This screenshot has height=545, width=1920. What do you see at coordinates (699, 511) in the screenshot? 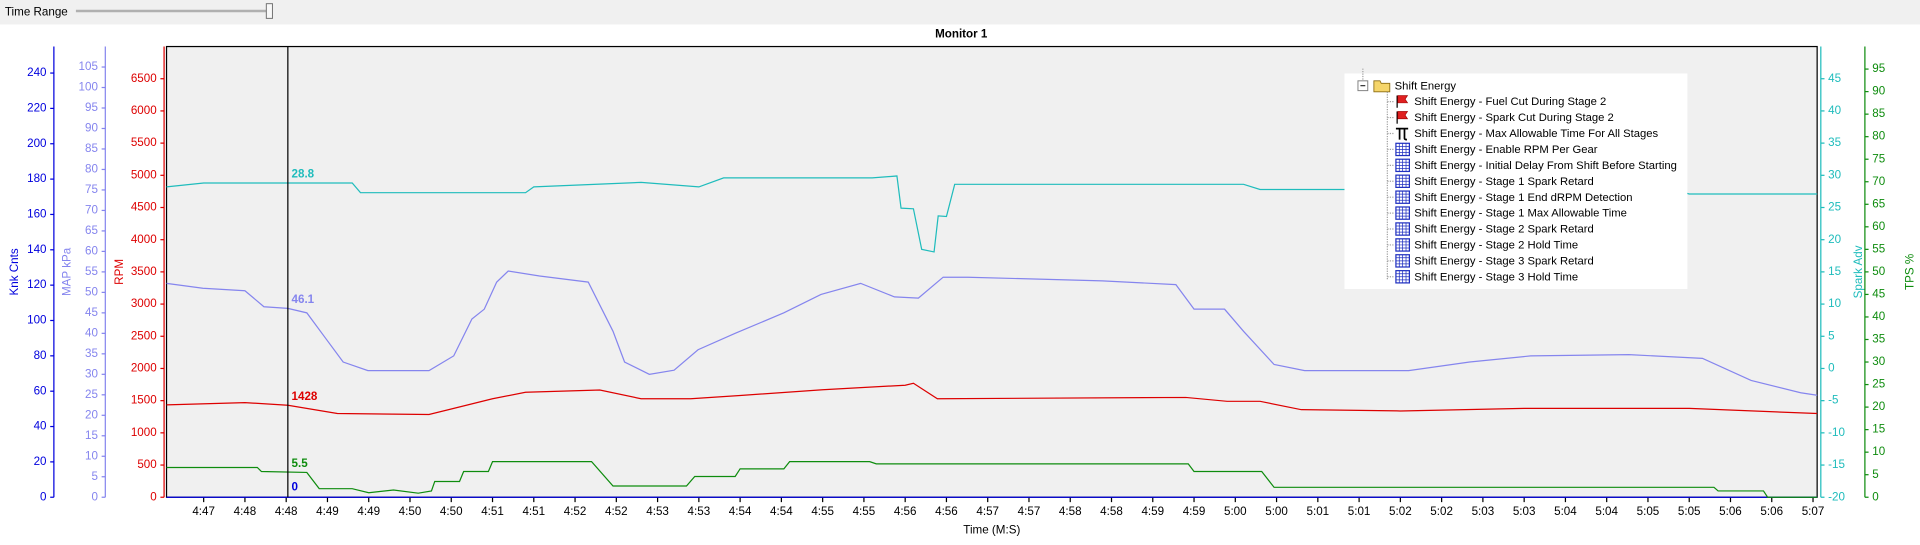
I see `x-tick-label: 4:53` at bounding box center [699, 511].